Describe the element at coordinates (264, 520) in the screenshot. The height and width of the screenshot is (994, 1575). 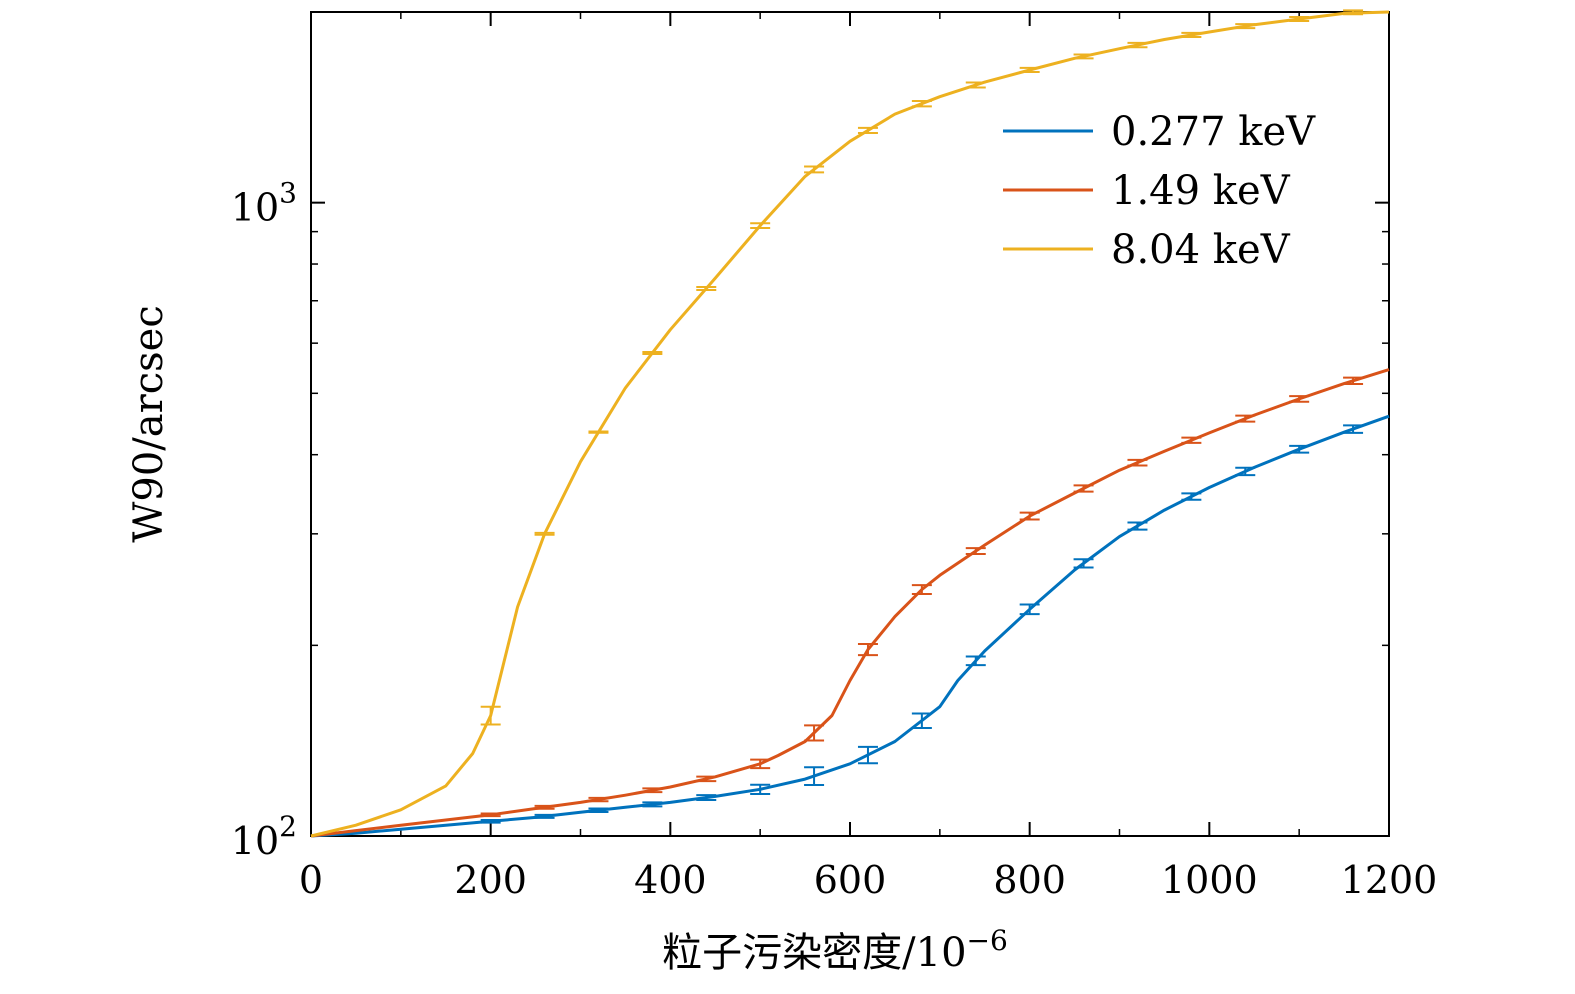
I see `y-tick-labels: 10² 10³` at that location.